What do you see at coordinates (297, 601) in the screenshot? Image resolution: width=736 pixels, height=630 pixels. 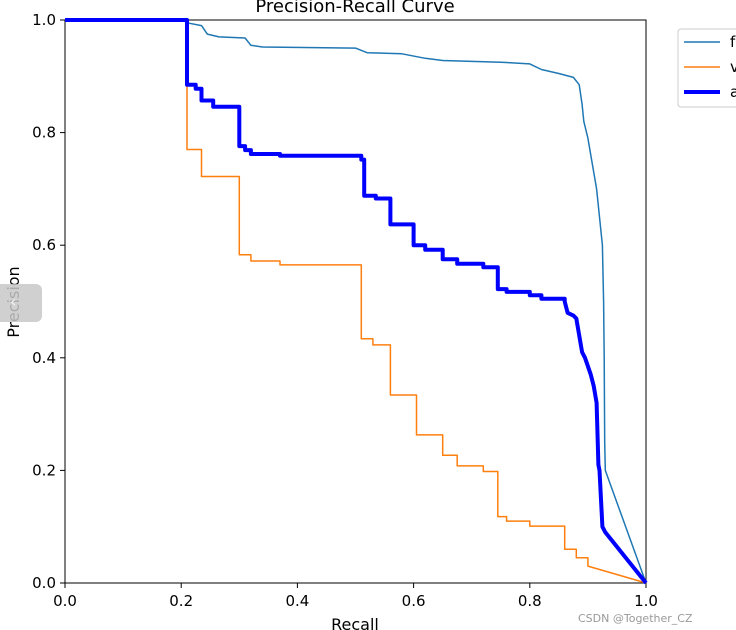 I see `x-tick-label: 0.4` at bounding box center [297, 601].